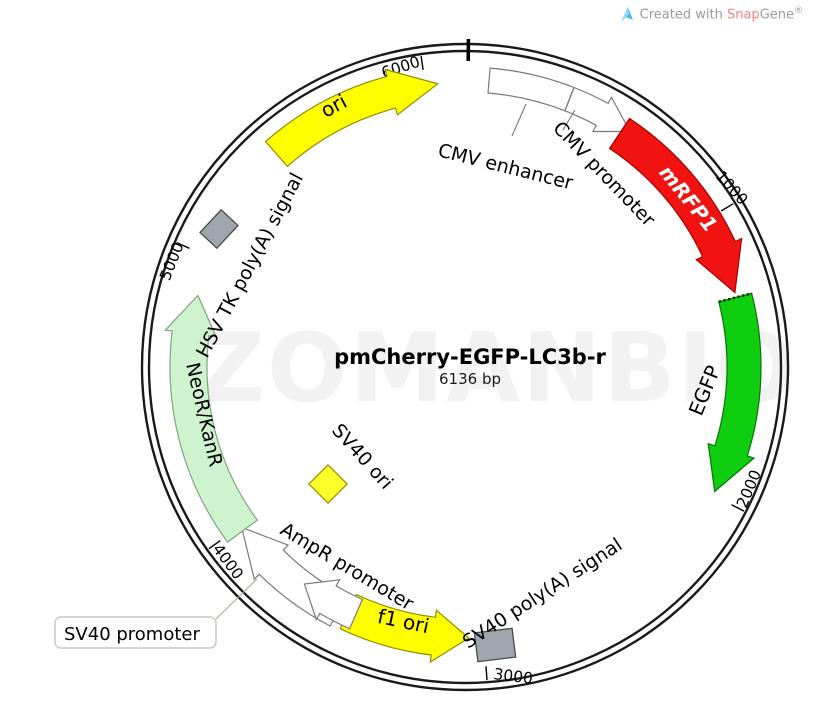 This screenshot has width=813, height=724. Describe the element at coordinates (735, 298) in the screenshot. I see `hatched-junction` at that location.